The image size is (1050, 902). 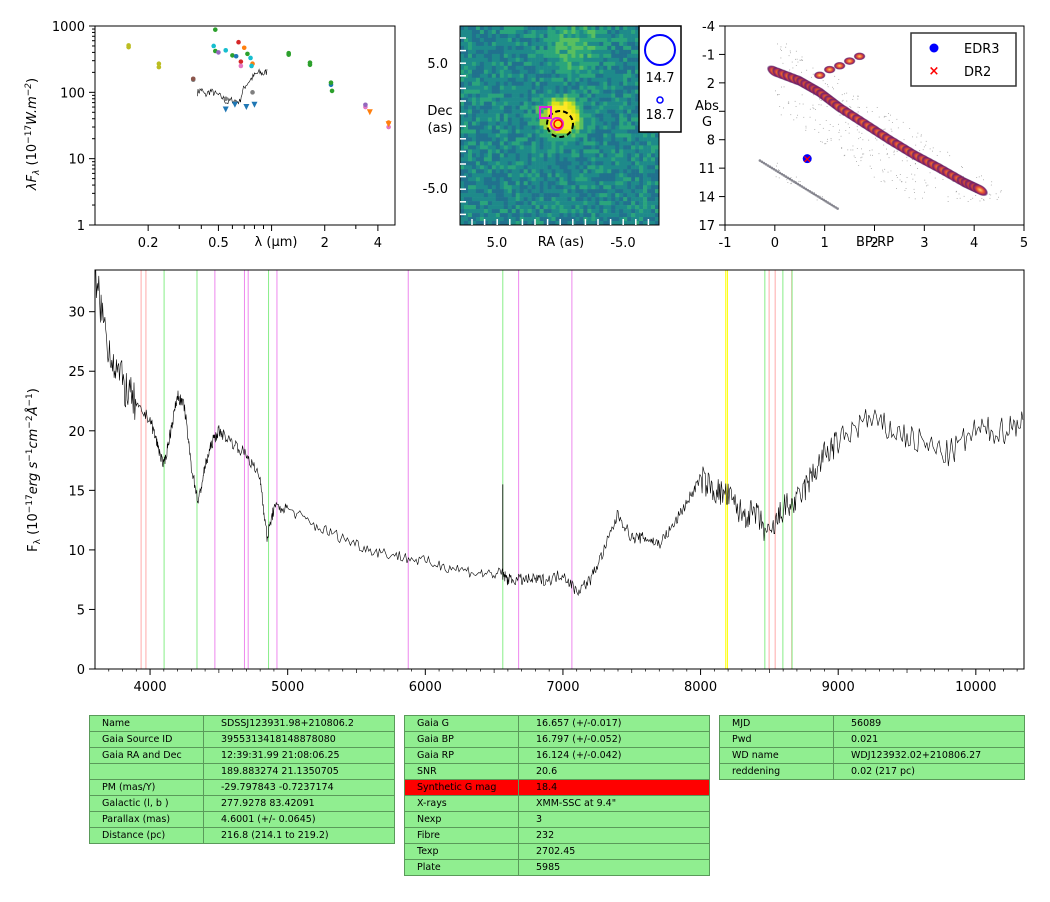 I want to click on sed-xtick-label: 2, so click(x=325, y=243).